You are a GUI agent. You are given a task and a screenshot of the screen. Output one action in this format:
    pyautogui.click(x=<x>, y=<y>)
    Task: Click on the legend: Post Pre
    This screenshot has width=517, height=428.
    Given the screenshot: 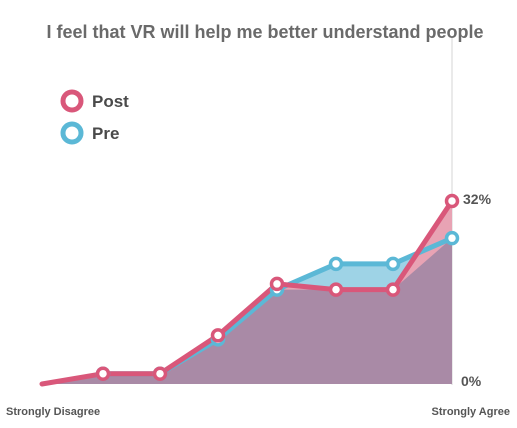 What is the action you would take?
    pyautogui.click(x=94, y=117)
    